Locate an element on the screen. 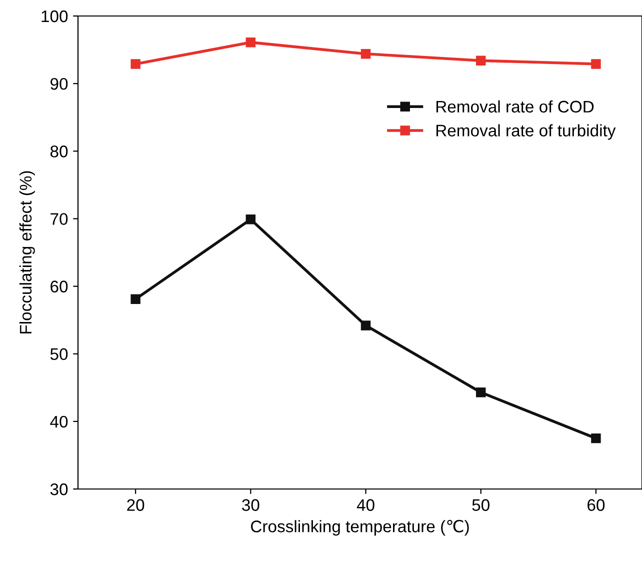  legend-label: Removal rate of turbidity is located at coordinates (526, 132).